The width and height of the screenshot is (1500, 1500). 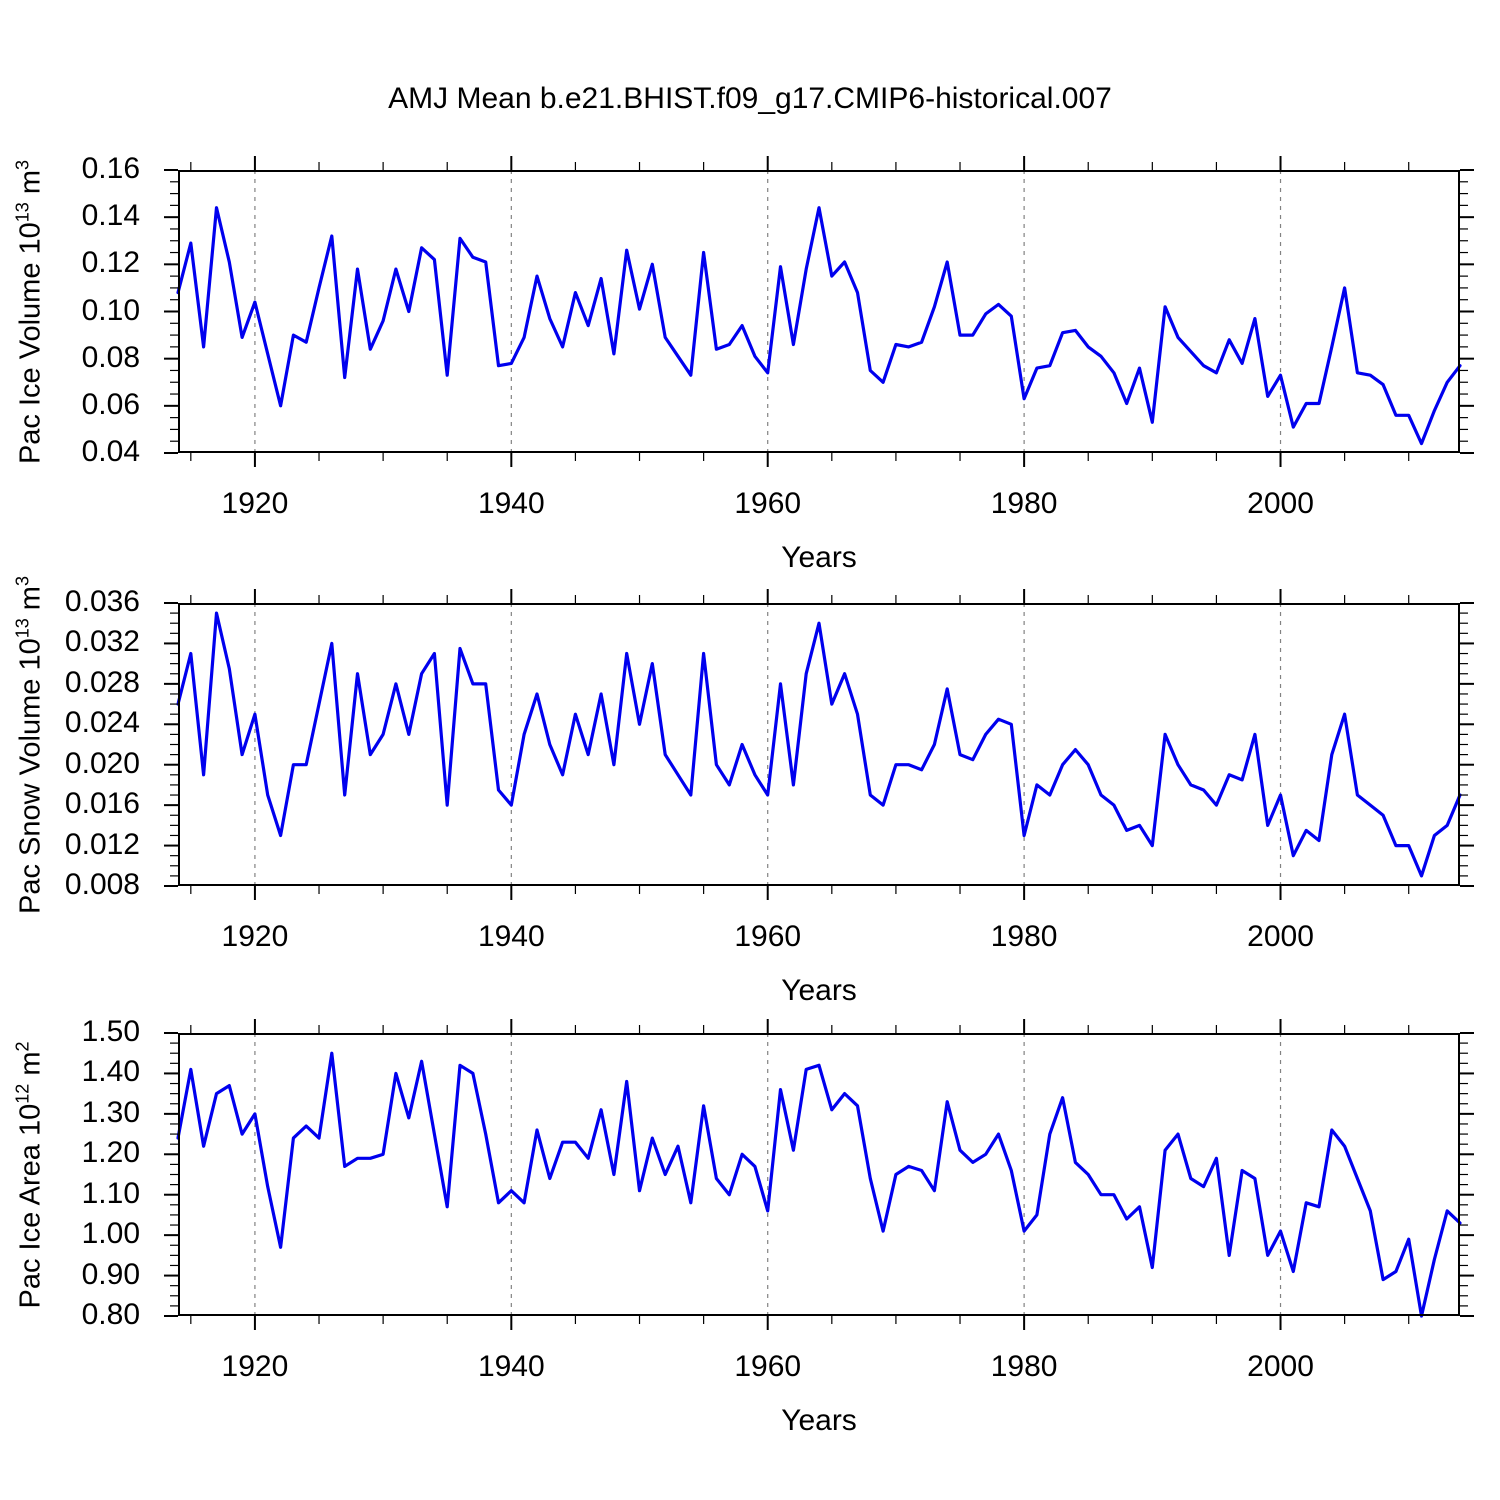 I want to click on y-tick-label: 0.08, so click(x=110, y=357).